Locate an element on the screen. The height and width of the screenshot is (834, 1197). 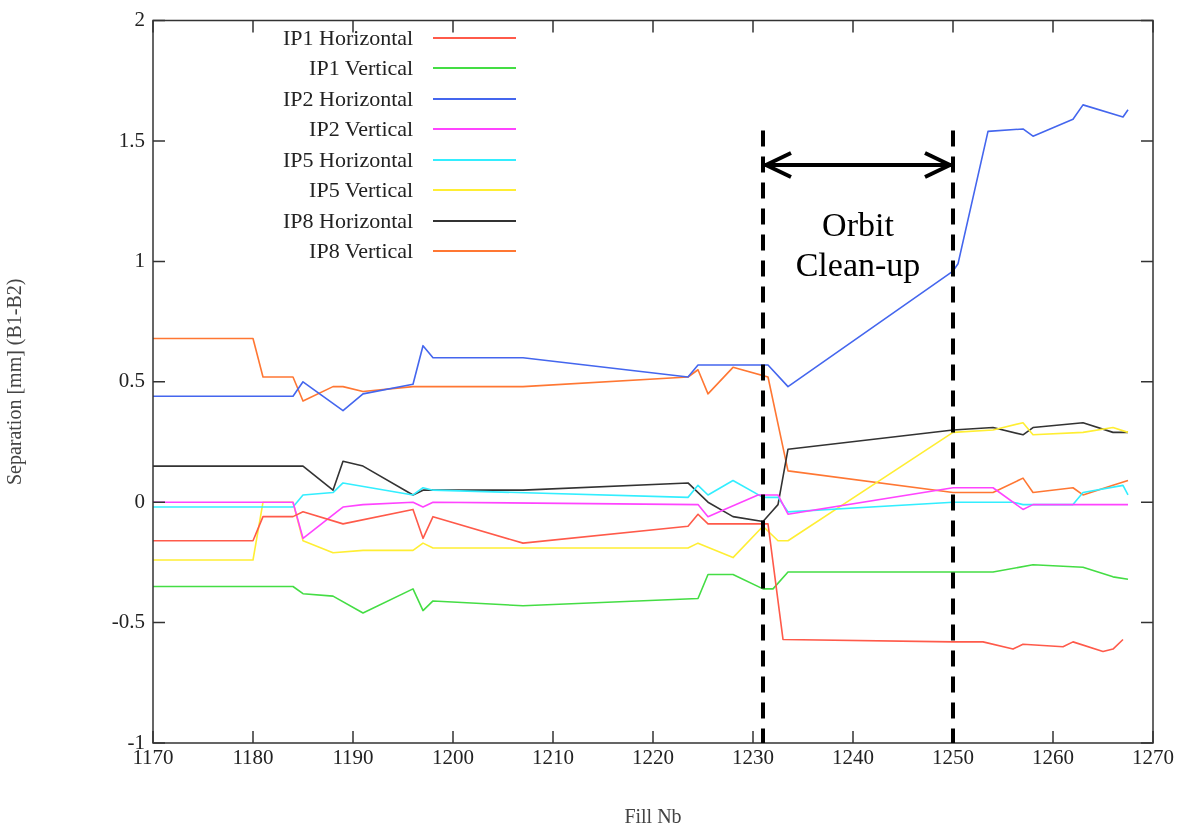
x-tick-label: 1270 is located at coordinates (1153, 757).